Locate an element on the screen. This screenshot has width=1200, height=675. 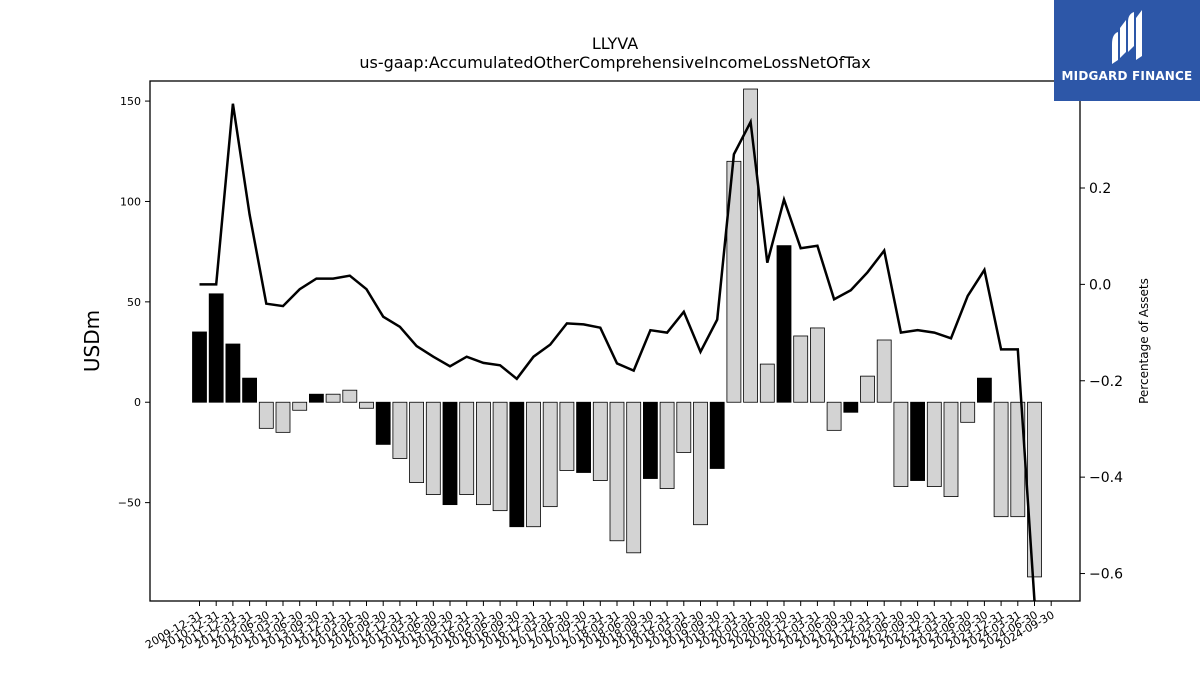
y2-axis-label: Percentage of Assets is located at coordinates (1144, 341).